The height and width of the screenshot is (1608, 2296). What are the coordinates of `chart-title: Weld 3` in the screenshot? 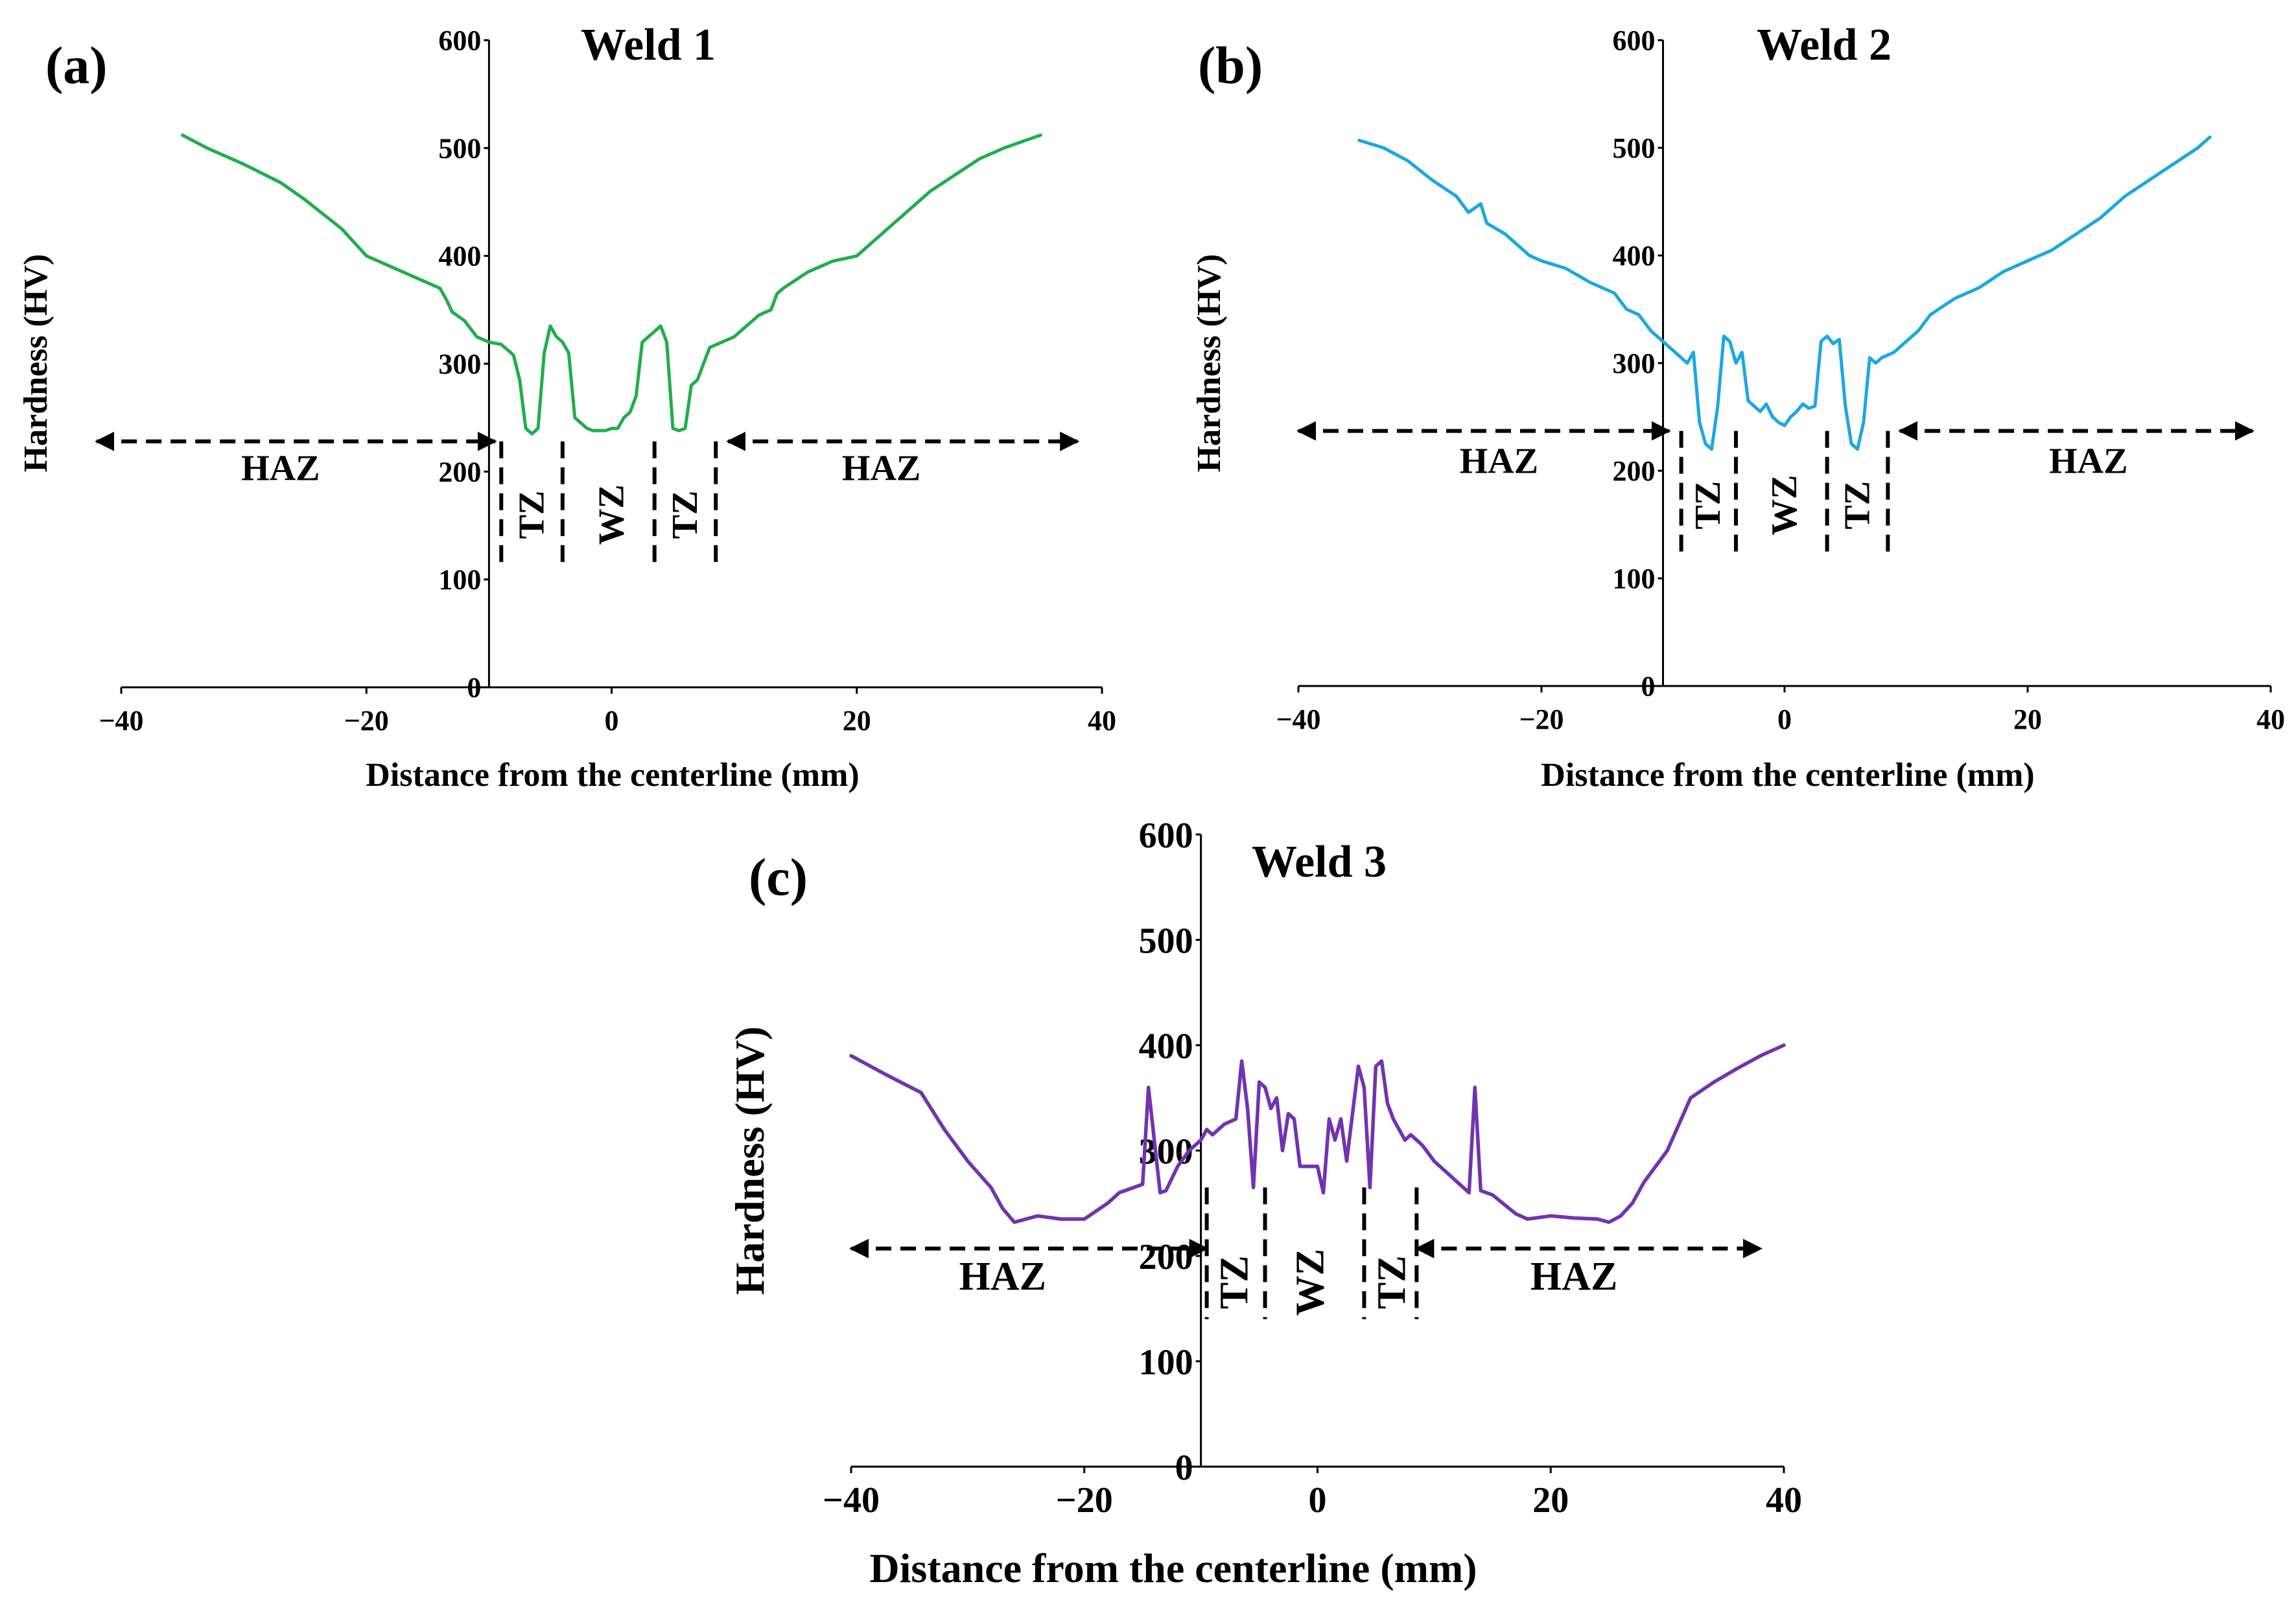 It's located at (1319, 862).